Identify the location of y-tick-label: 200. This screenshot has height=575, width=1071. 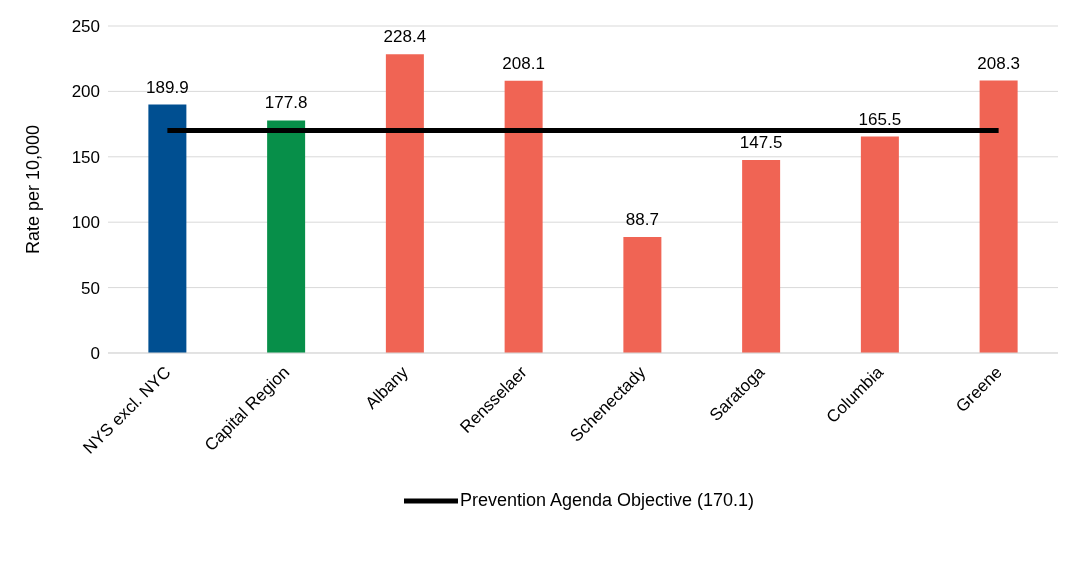
(85, 92).